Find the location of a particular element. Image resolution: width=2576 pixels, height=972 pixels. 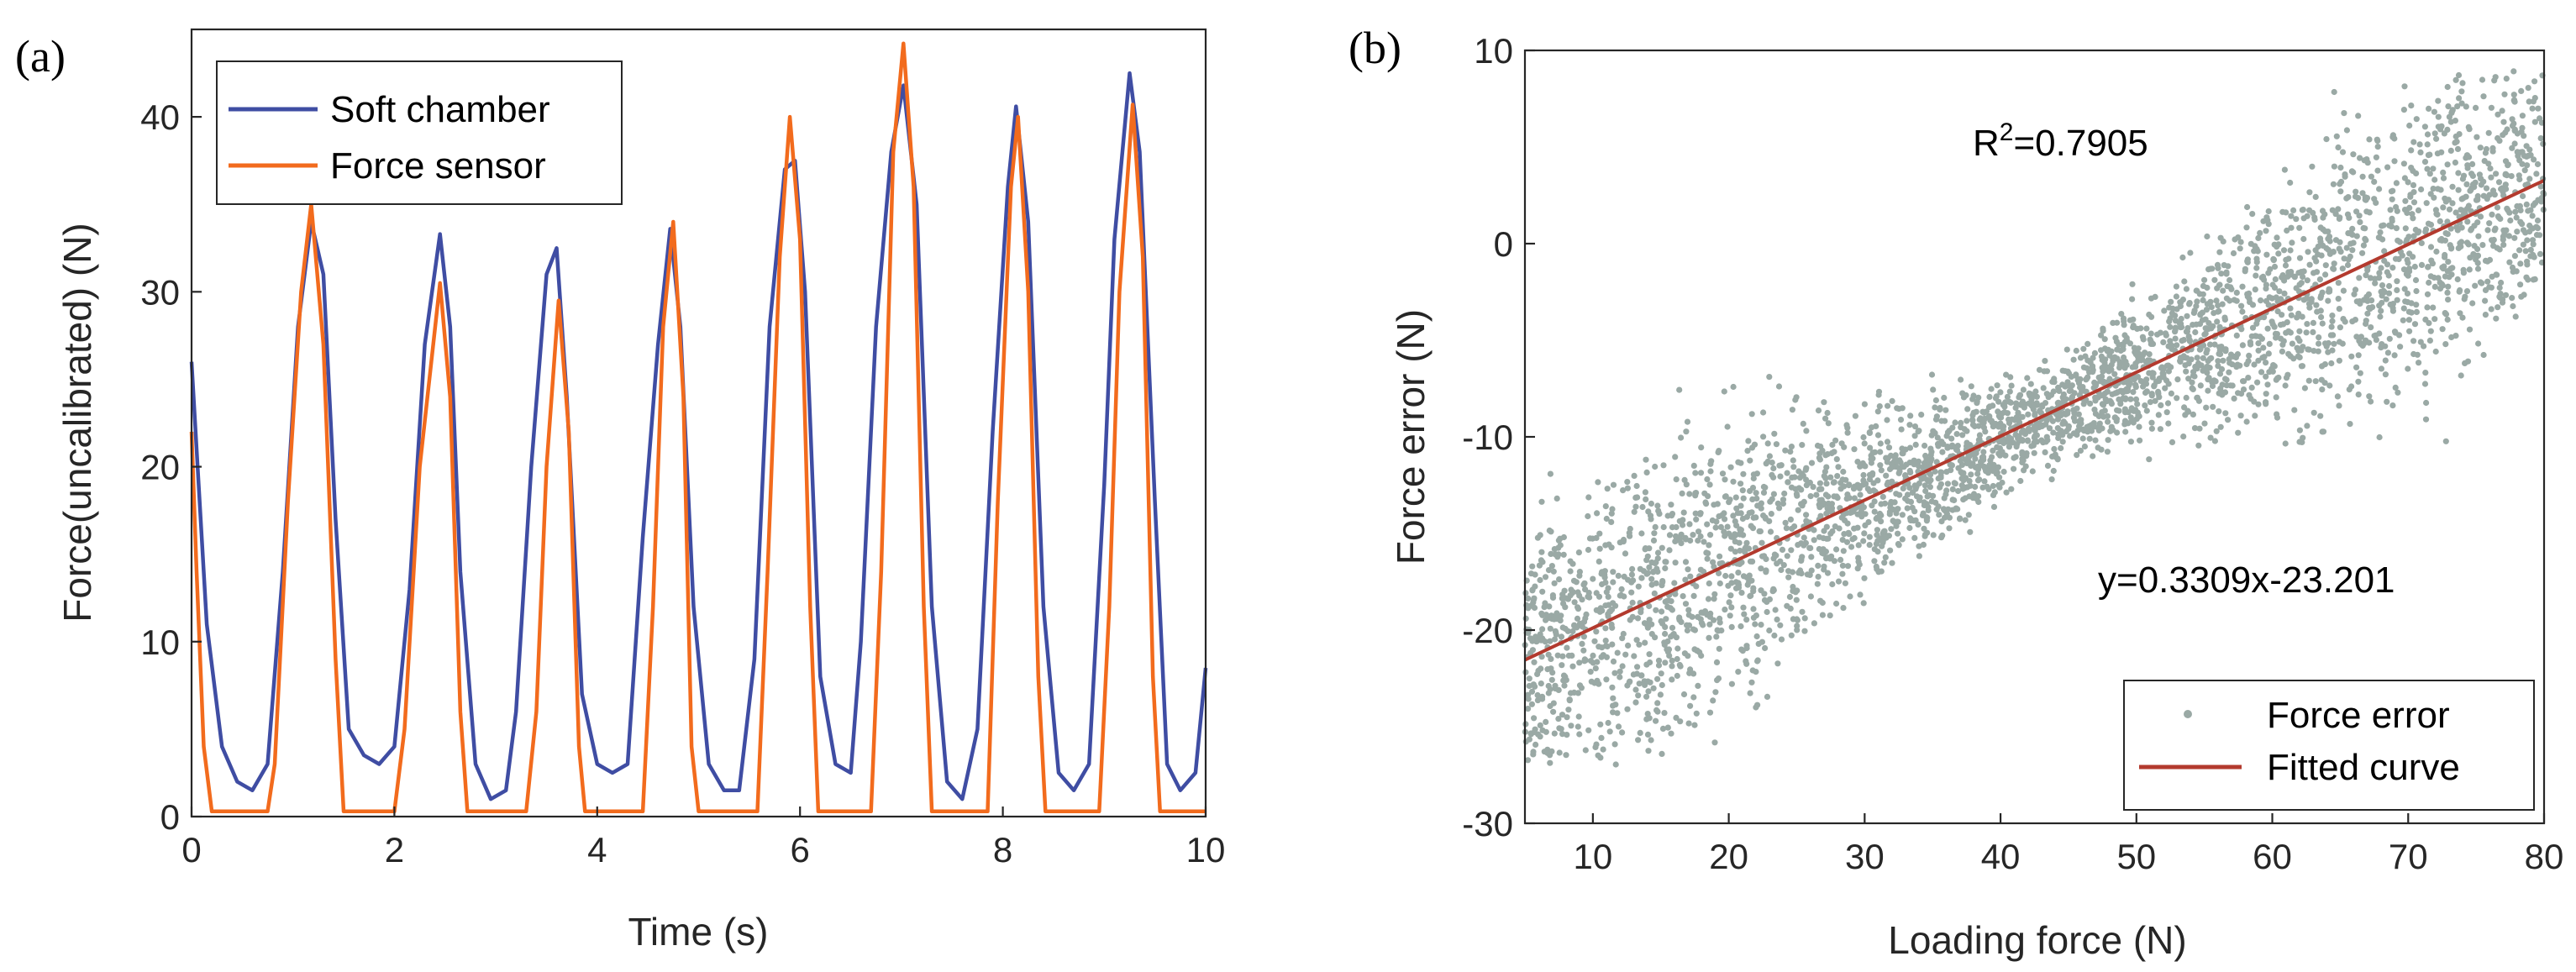

panel-a-x-axis-label: Time (s) is located at coordinates (698, 932).